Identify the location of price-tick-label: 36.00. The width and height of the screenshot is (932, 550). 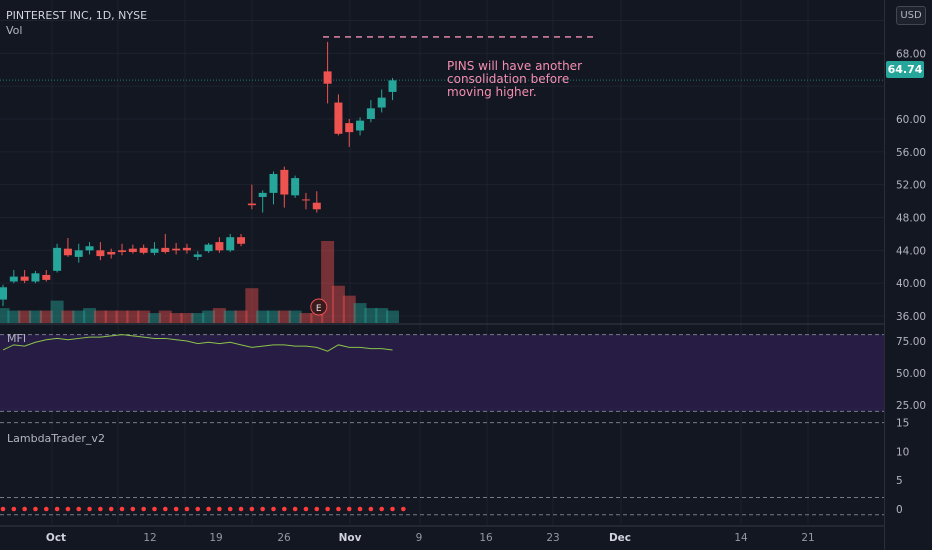
(911, 317).